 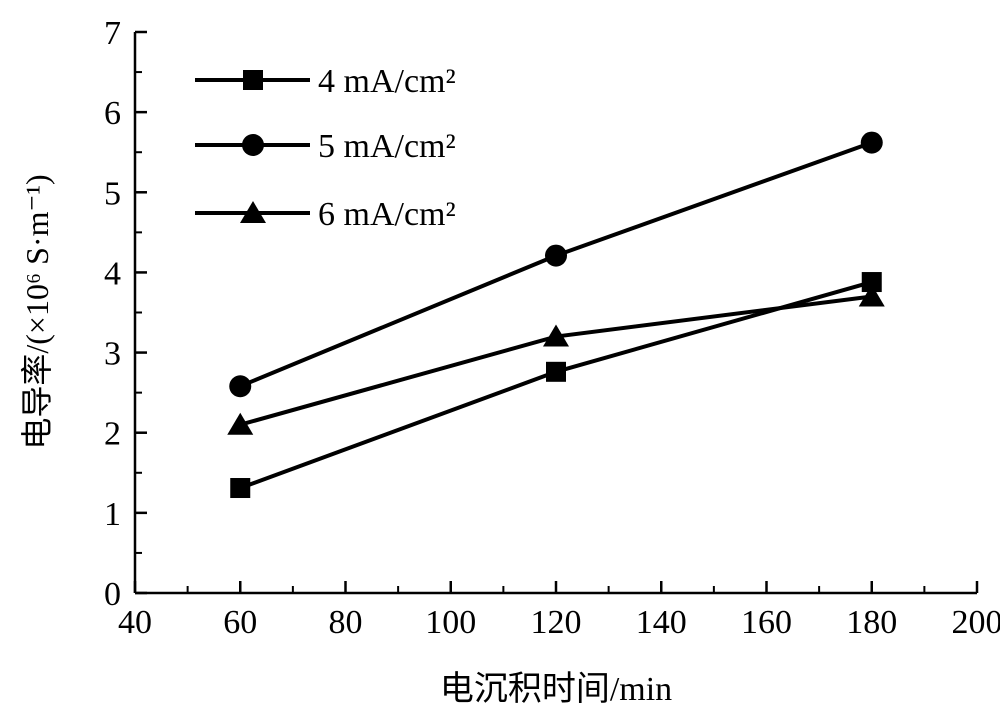 I want to click on x-tick-label: 180, so click(x=871, y=622).